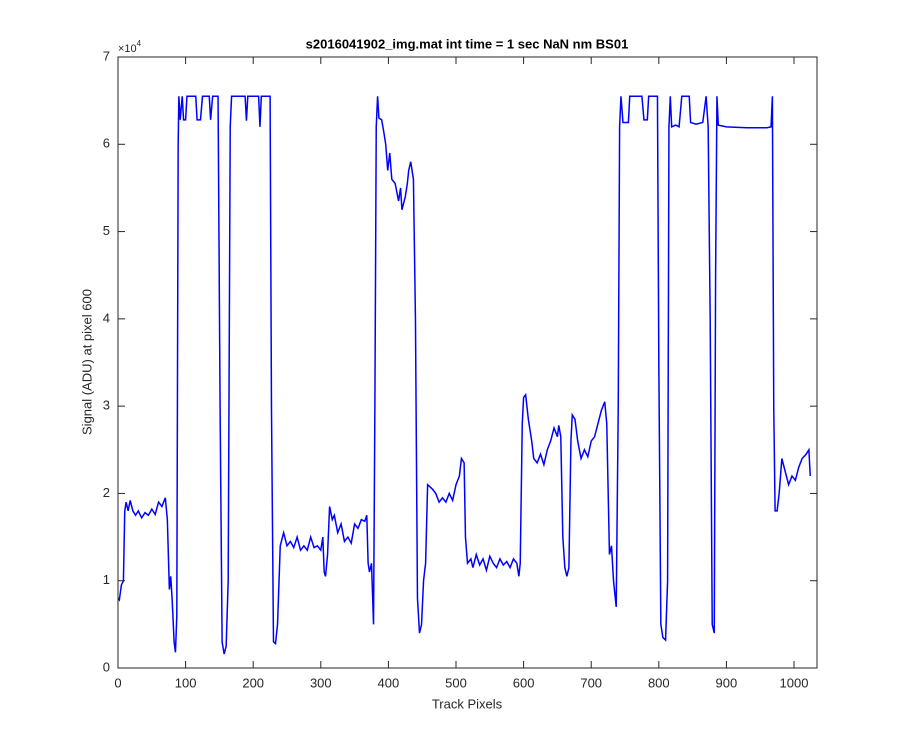 The image size is (900, 750). What do you see at coordinates (467, 703) in the screenshot?
I see `x-axis-label: Track Pixels` at bounding box center [467, 703].